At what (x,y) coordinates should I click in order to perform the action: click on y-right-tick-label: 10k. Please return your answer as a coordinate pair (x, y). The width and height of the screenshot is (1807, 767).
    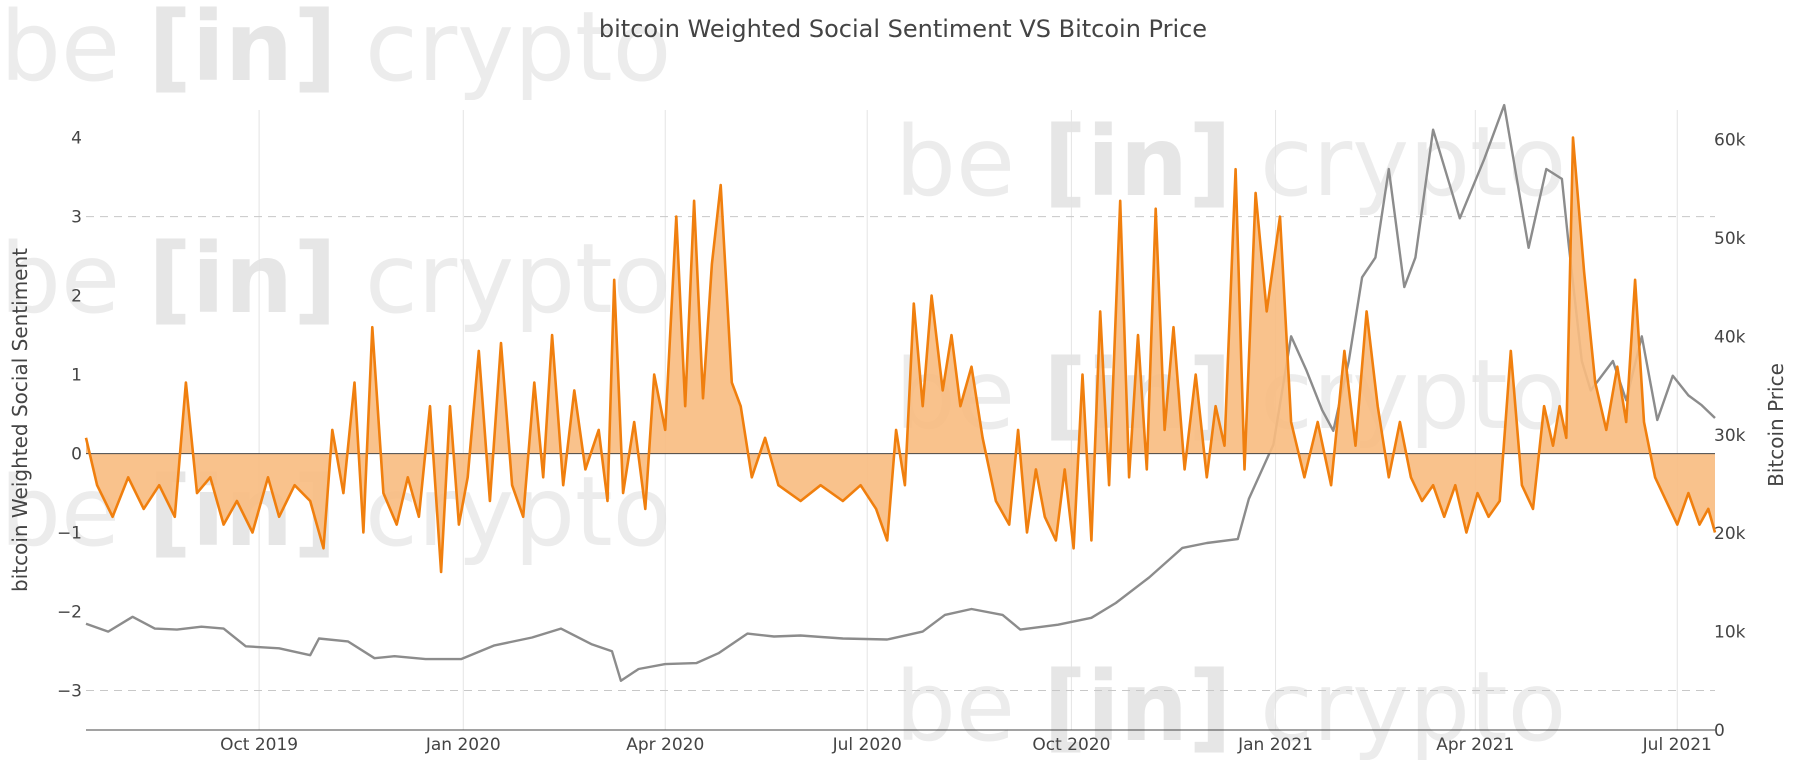
    Looking at the image, I should click on (1730, 633).